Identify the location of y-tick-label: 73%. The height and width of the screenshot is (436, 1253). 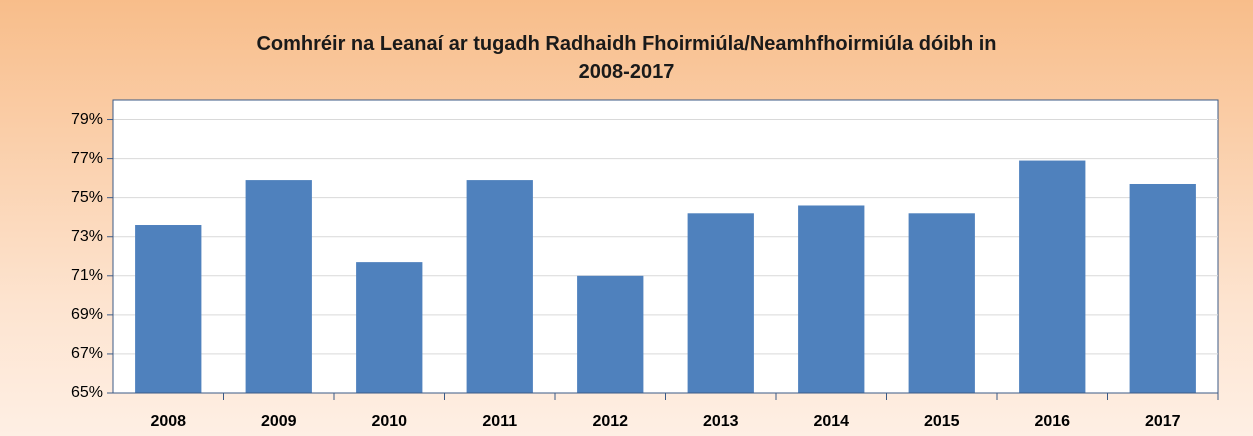
(87, 236).